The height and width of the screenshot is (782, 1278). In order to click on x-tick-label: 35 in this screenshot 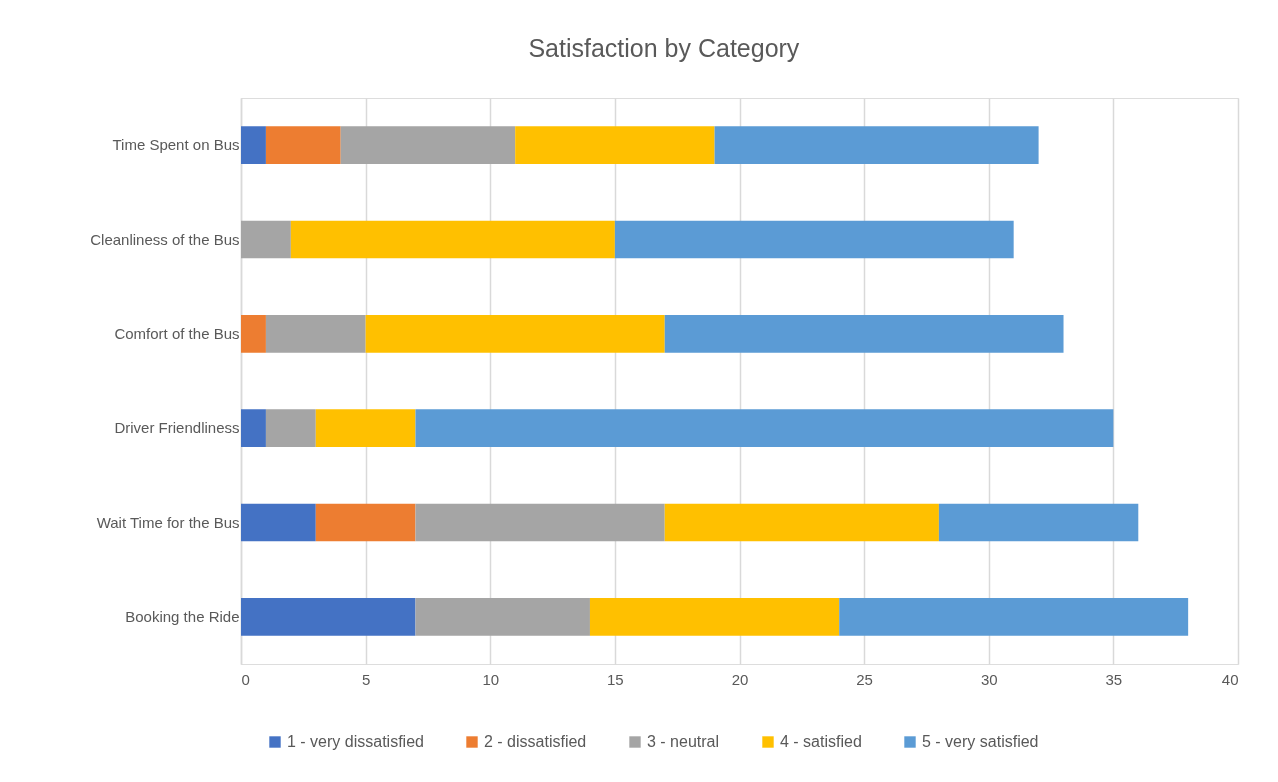, I will do `click(1114, 679)`.